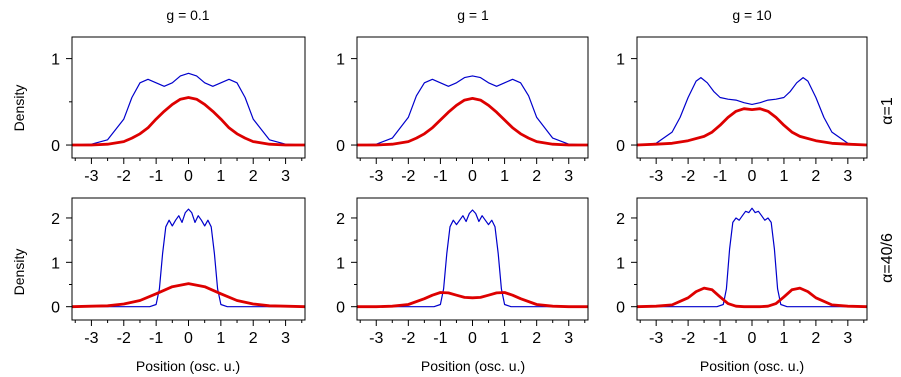 The image size is (901, 377). Describe the element at coordinates (887, 111) in the screenshot. I see `row-label-alpha-1: α=1` at that location.